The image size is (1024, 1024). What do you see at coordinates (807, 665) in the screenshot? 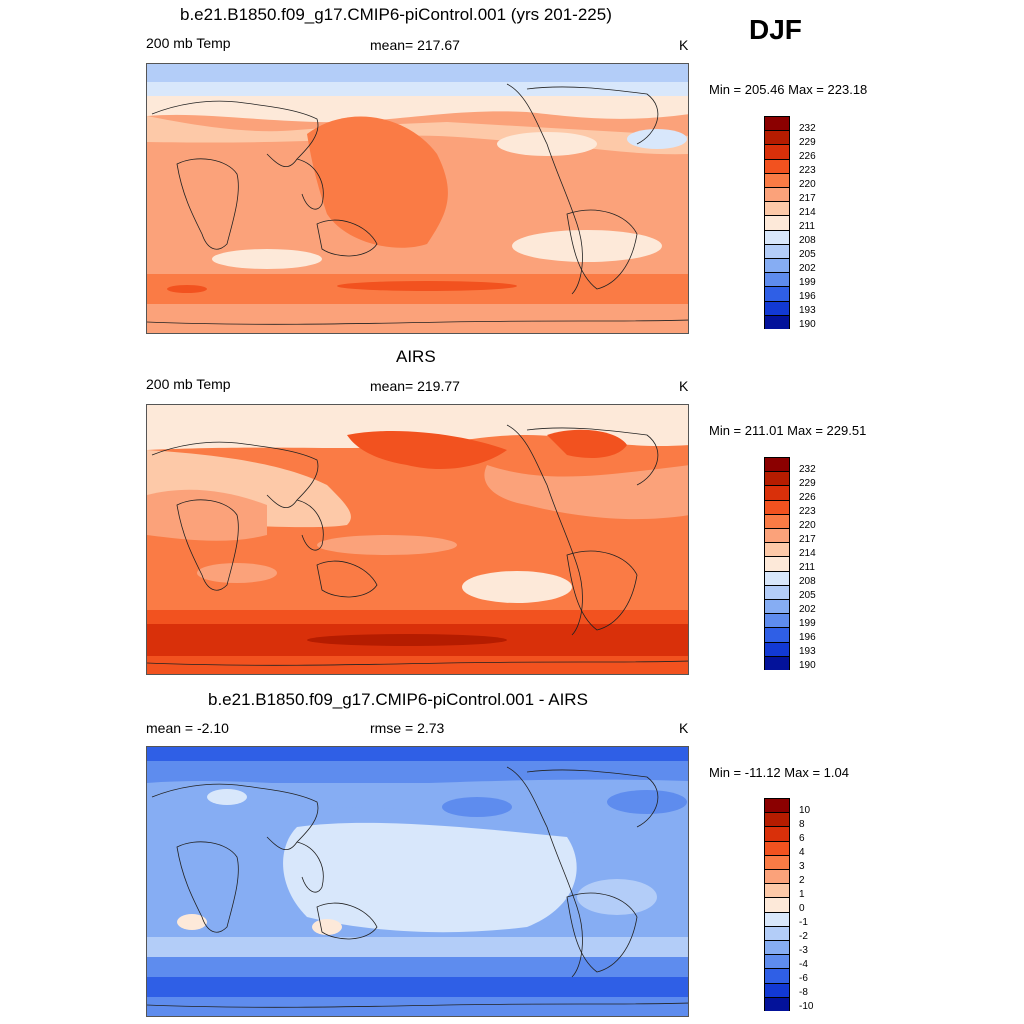
I see `cb2-tick-14: 190` at bounding box center [807, 665].